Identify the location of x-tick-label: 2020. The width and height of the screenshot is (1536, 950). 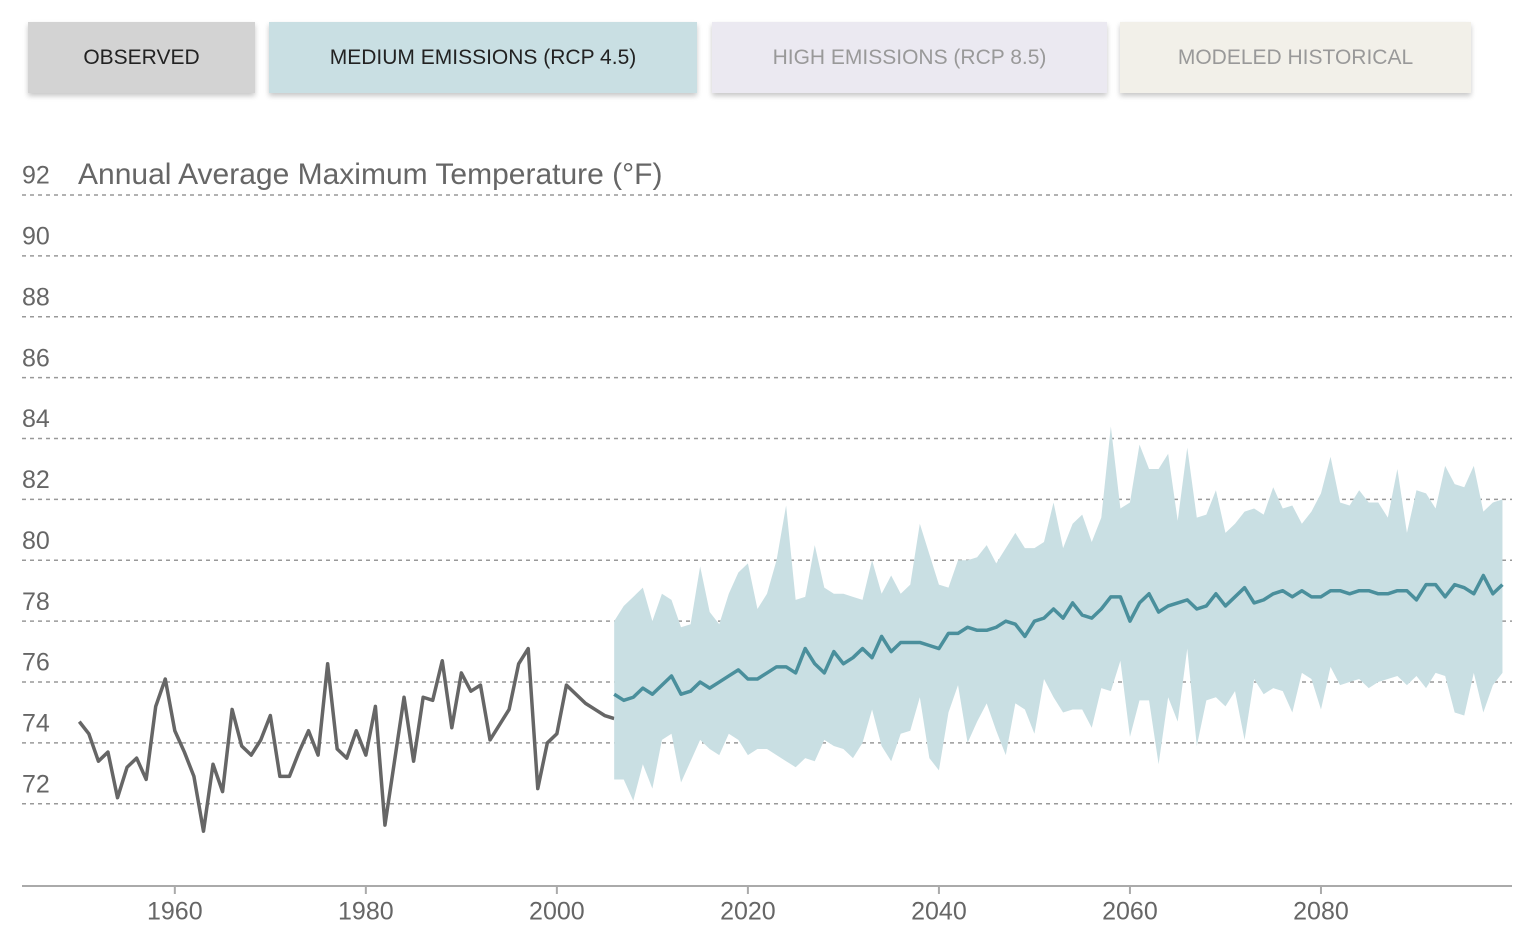
(748, 912).